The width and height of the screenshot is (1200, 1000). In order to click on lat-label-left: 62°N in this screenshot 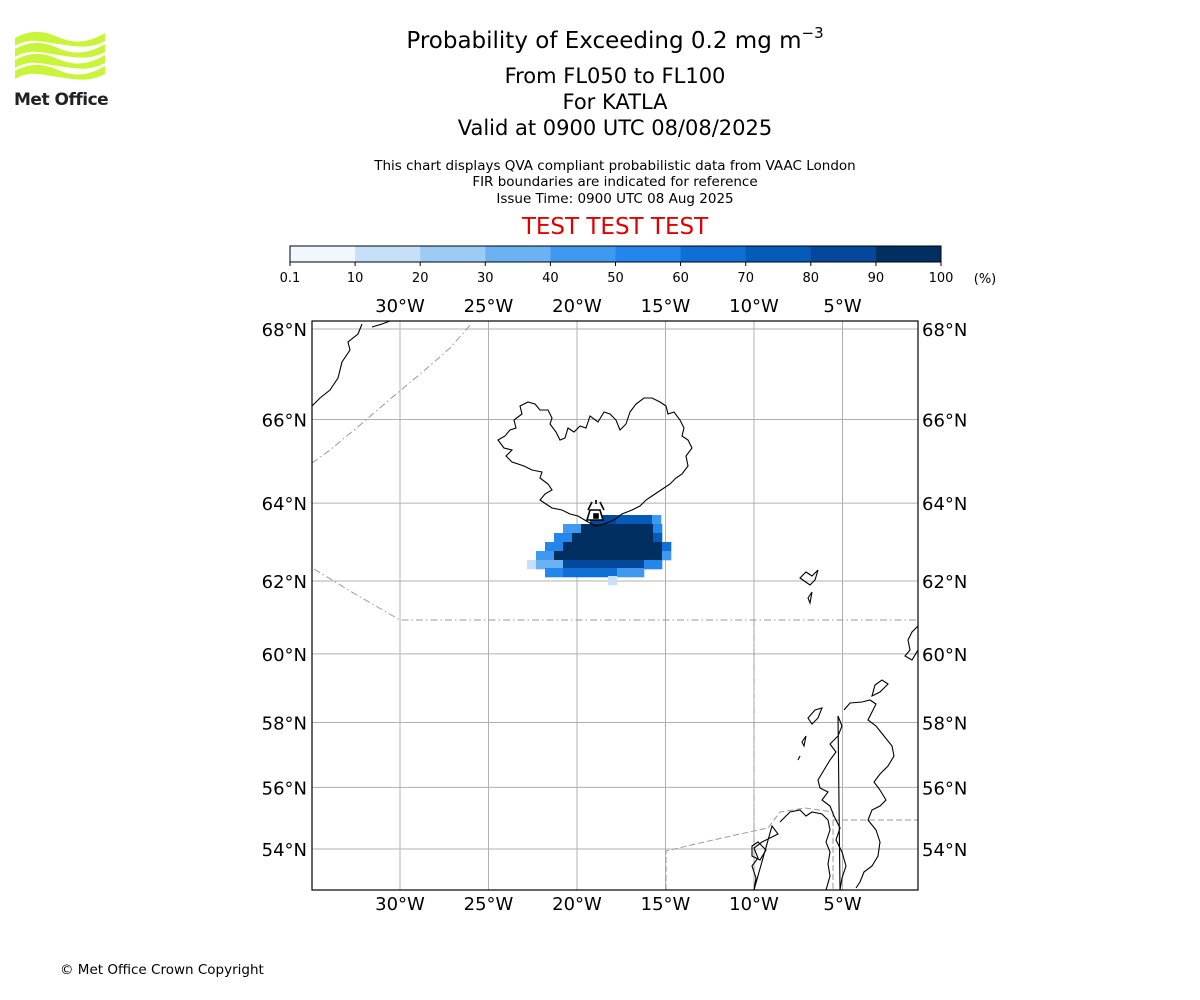, I will do `click(284, 582)`.